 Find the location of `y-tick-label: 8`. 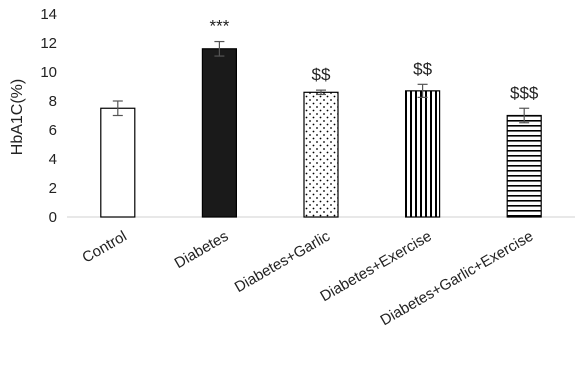

y-tick-label: 8 is located at coordinates (53, 101).